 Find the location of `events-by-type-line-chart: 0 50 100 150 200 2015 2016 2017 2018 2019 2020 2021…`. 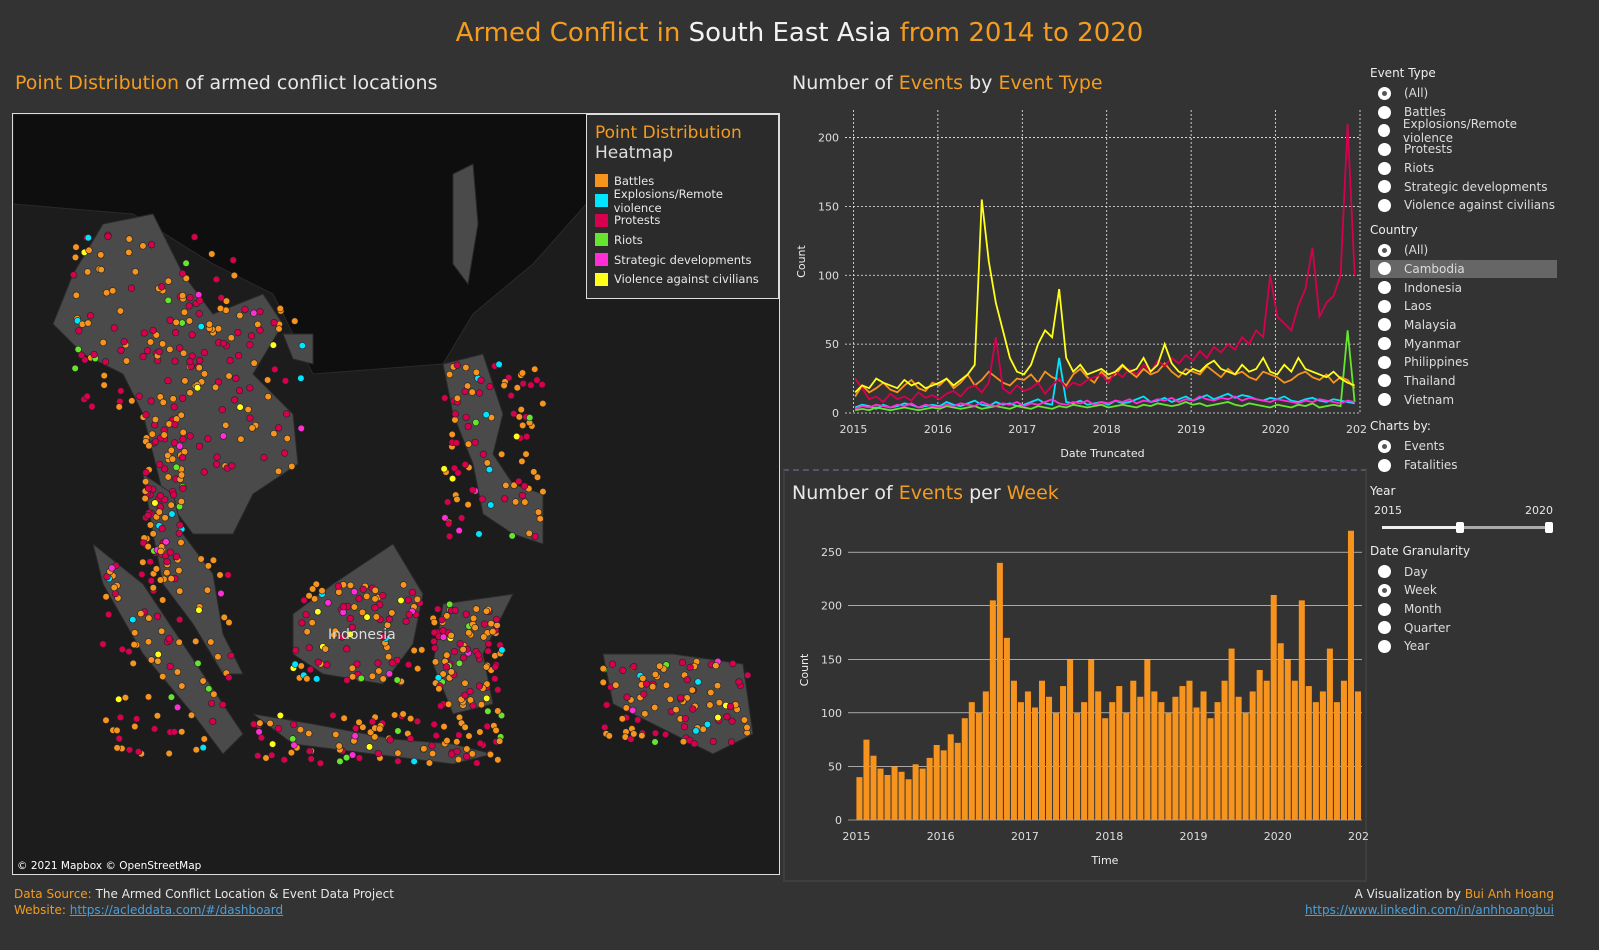

events-by-type-line-chart: 0 50 100 150 200 2015 2016 2017 2018 2019 2020 2021… is located at coordinates (1075, 282).